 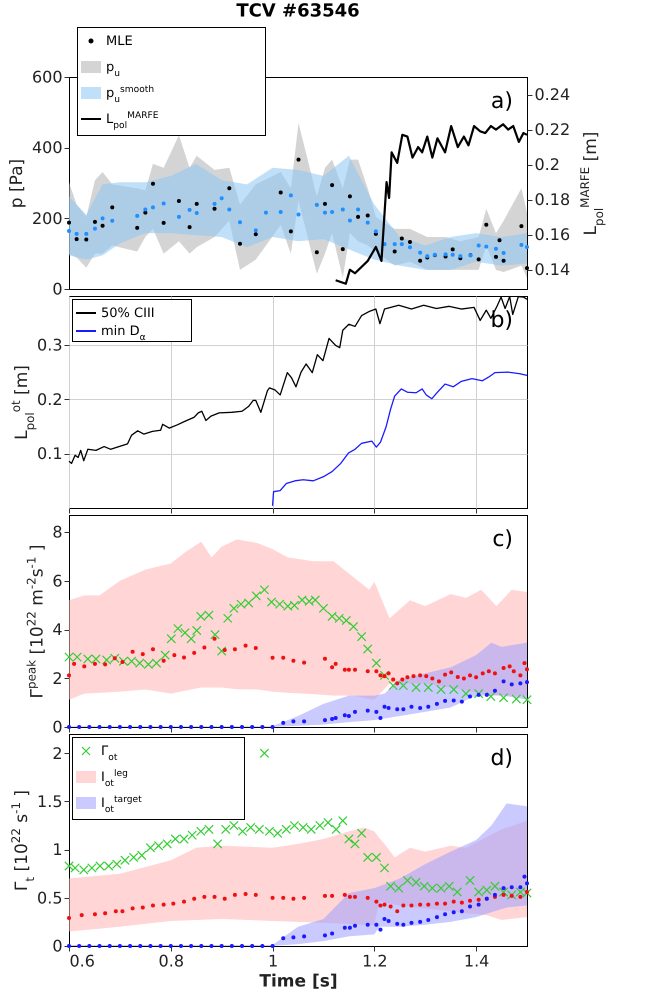 What do you see at coordinates (552, 130) in the screenshot?
I see `y2-tick-label: 0.22` at bounding box center [552, 130].